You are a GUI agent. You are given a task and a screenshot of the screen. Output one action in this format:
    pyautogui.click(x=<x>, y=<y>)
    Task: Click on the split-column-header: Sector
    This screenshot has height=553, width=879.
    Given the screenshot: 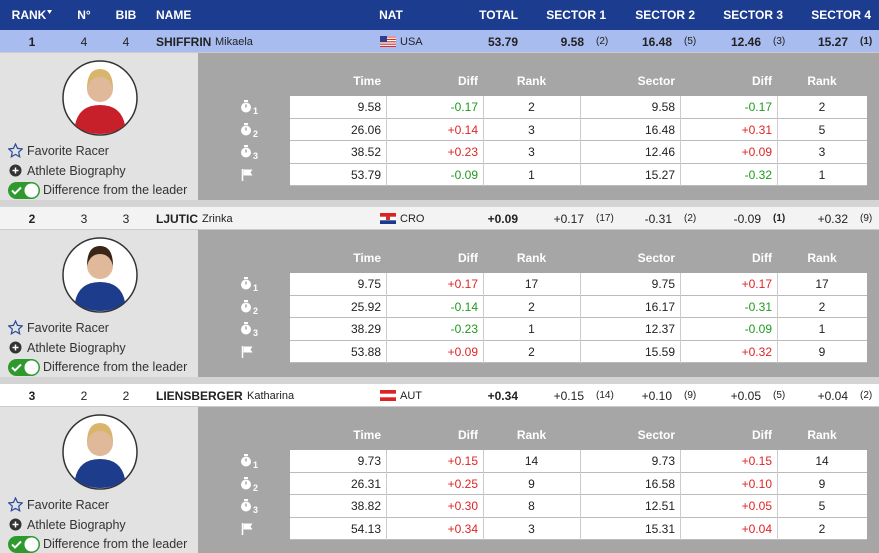 What is the action you would take?
    pyautogui.click(x=656, y=258)
    